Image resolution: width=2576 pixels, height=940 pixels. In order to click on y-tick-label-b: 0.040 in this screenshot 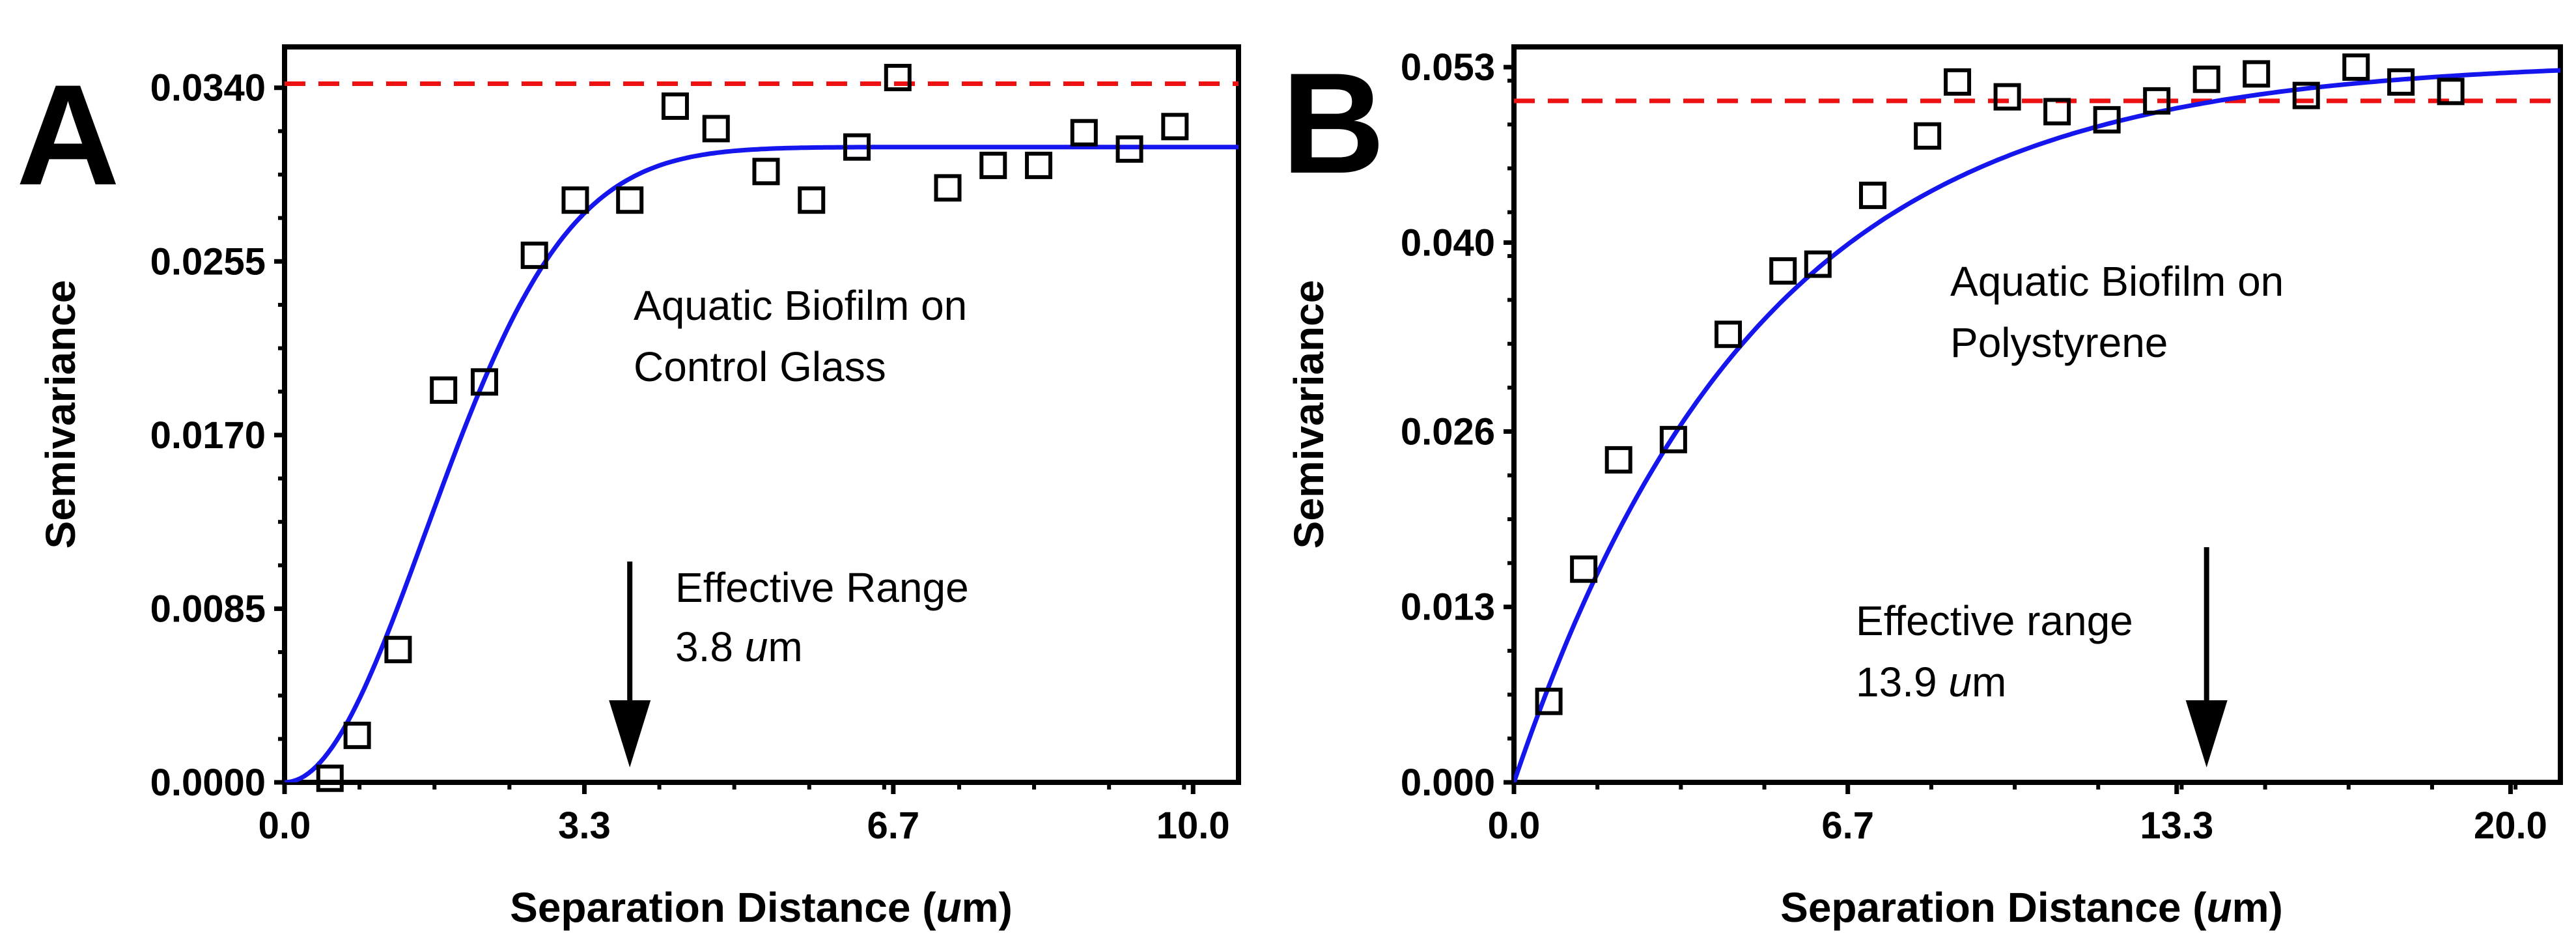, I will do `click(1448, 242)`.